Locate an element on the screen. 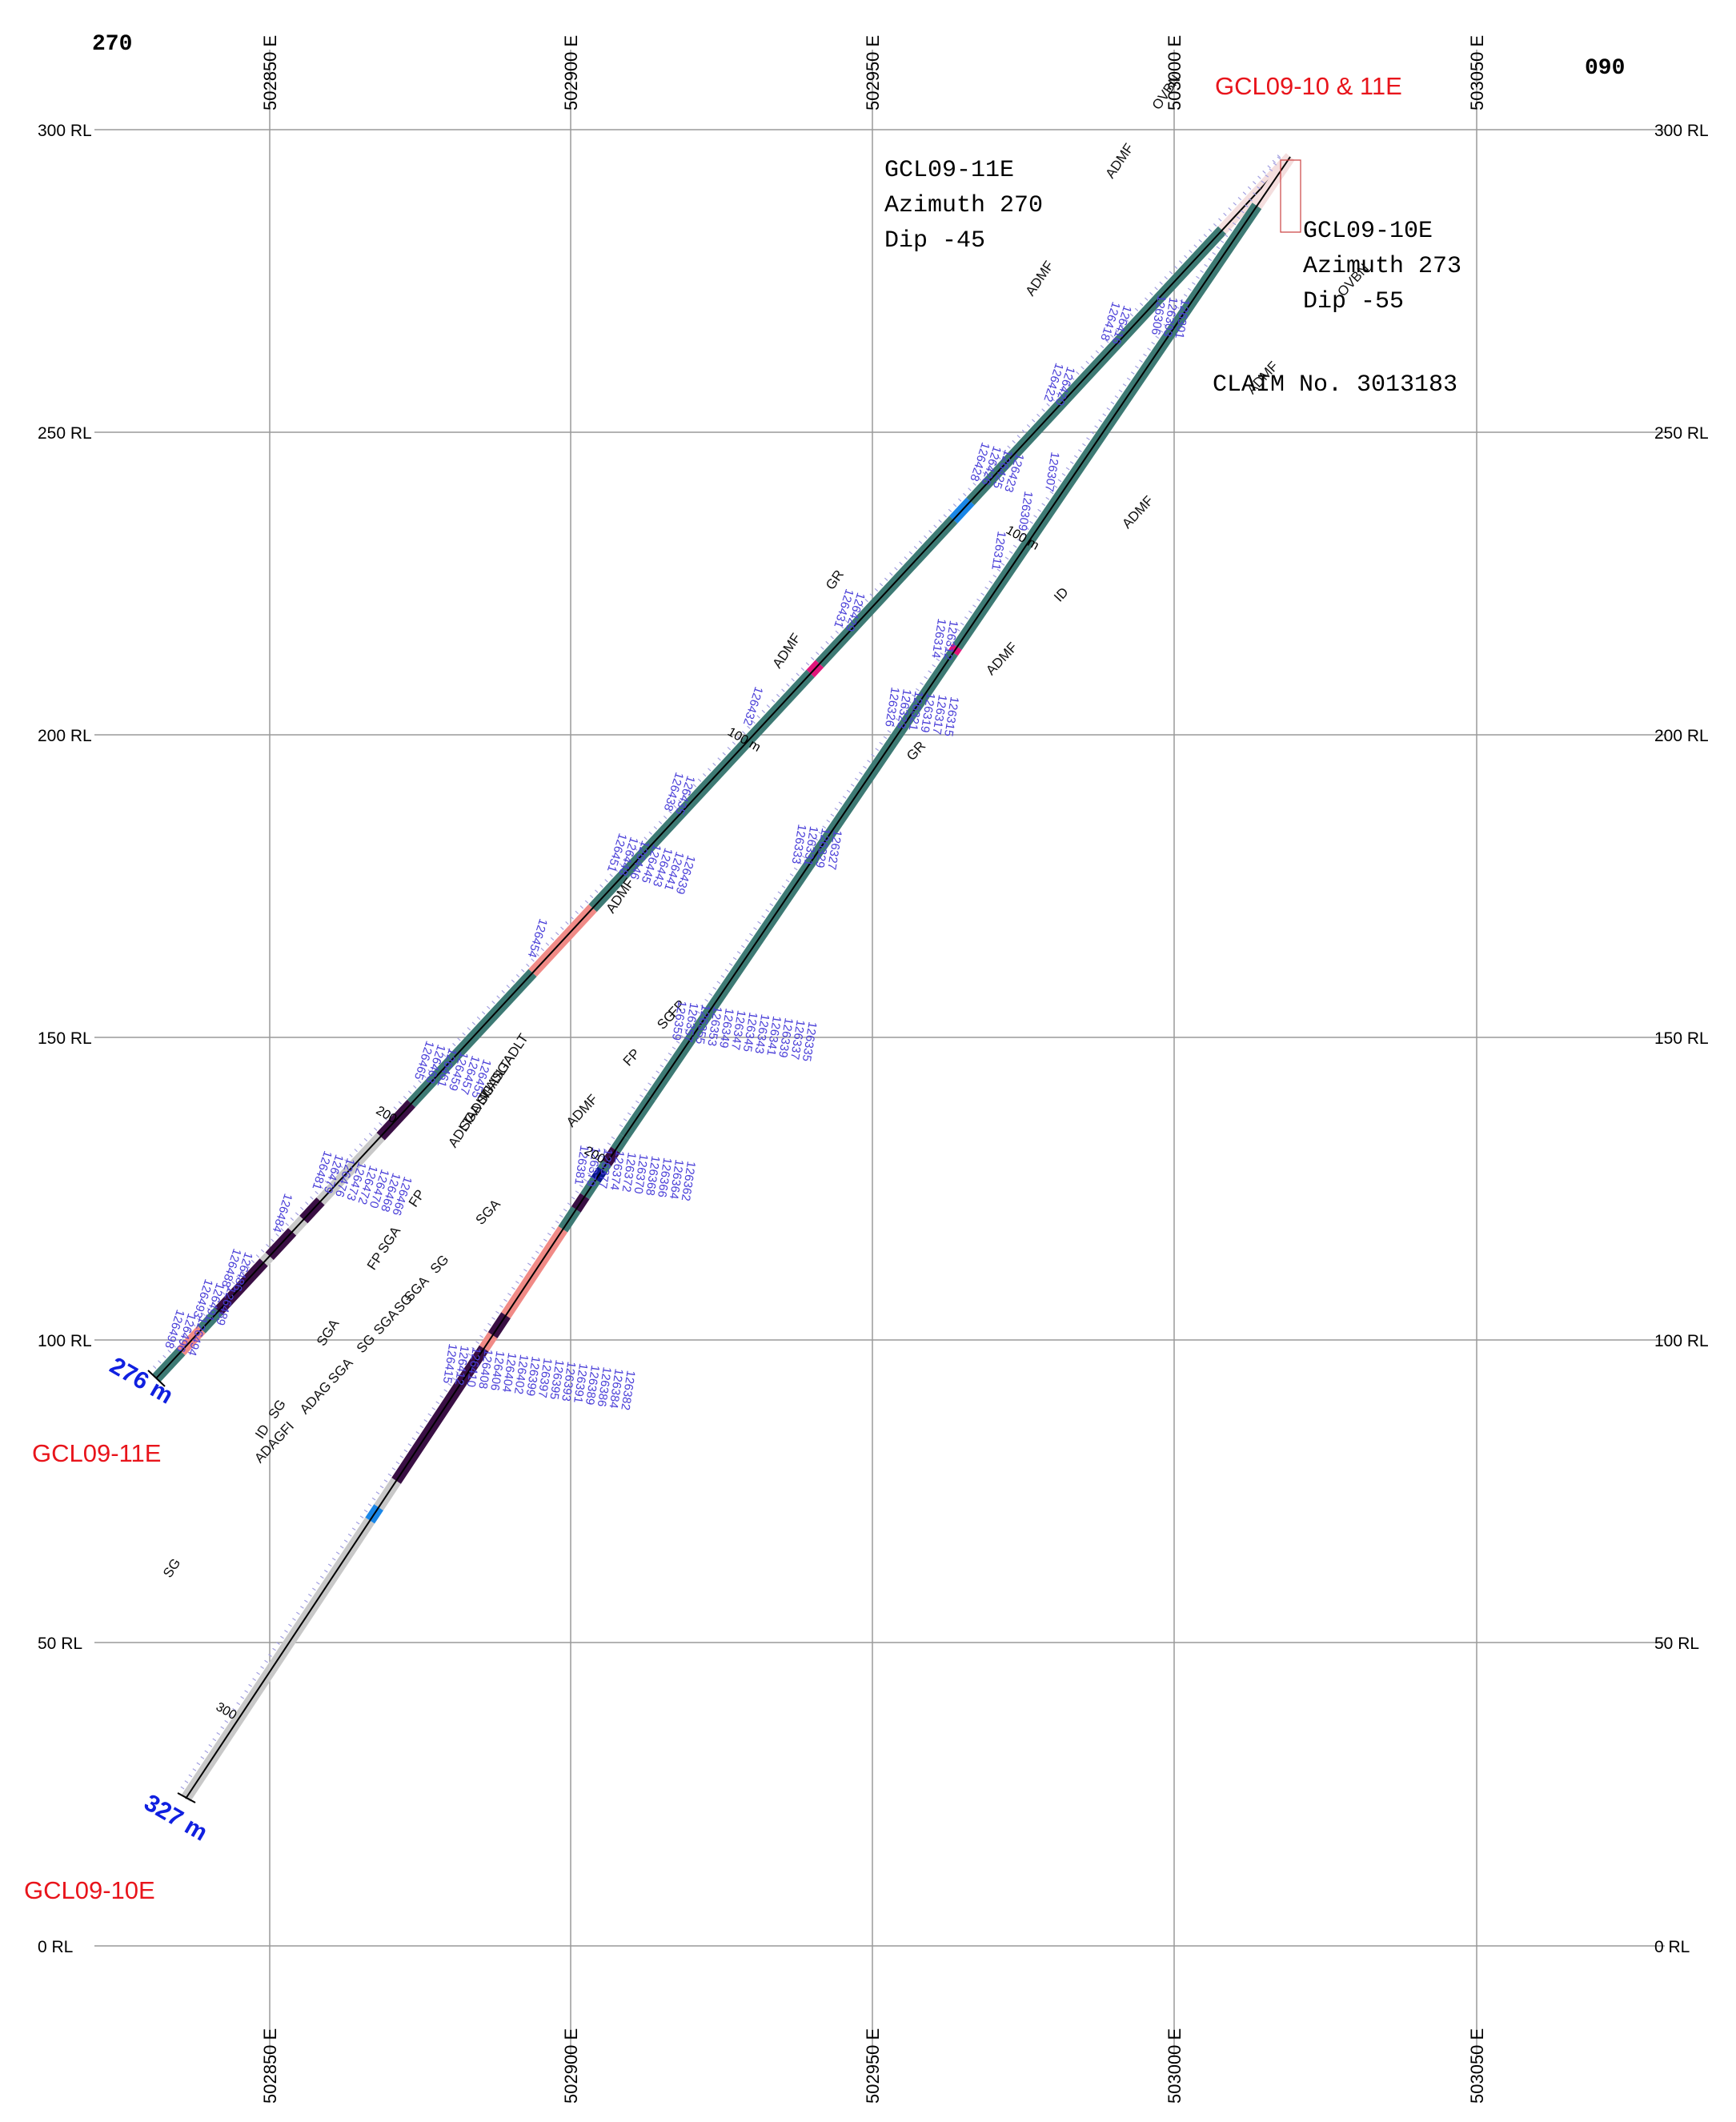 This screenshot has height=2122, width=1736. rl-tick-label: 50 RL is located at coordinates (1676, 1644).